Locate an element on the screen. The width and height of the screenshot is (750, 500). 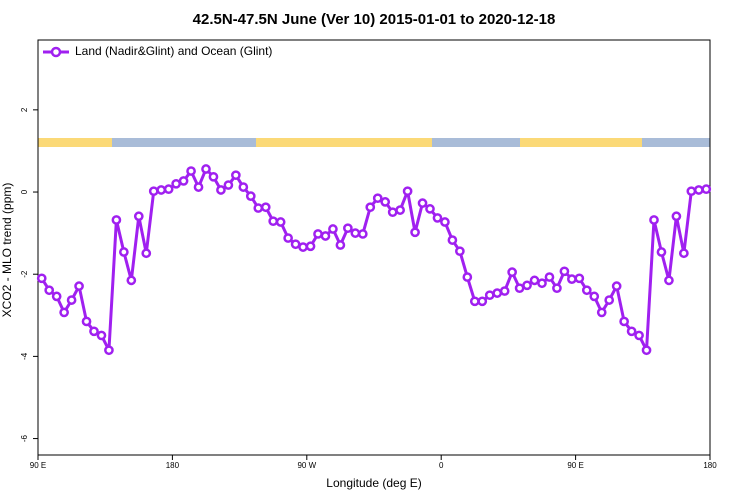
y-tick-label: -6 is located at coordinates (24, 438).